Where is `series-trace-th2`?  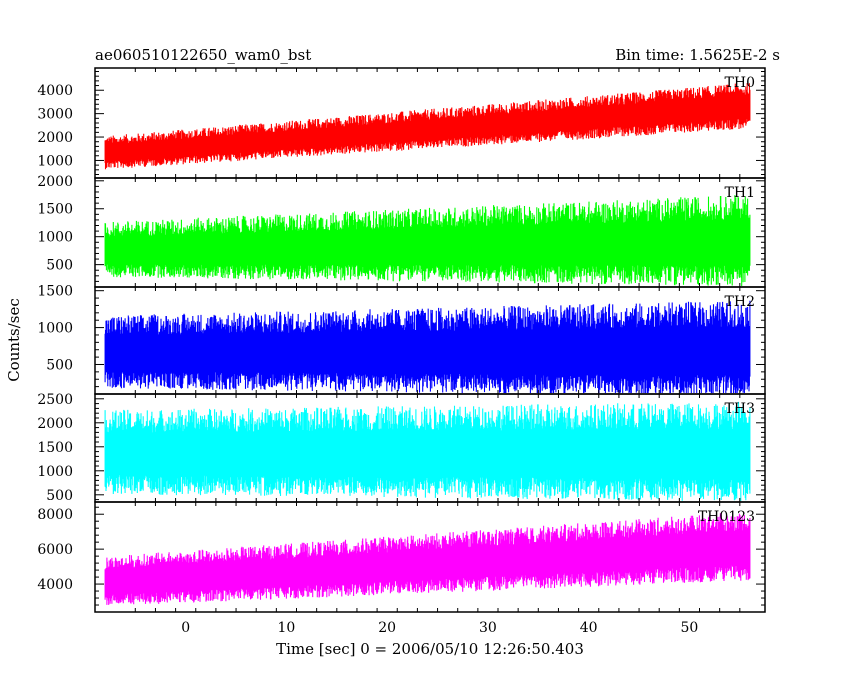
series-trace-th2 is located at coordinates (427, 346).